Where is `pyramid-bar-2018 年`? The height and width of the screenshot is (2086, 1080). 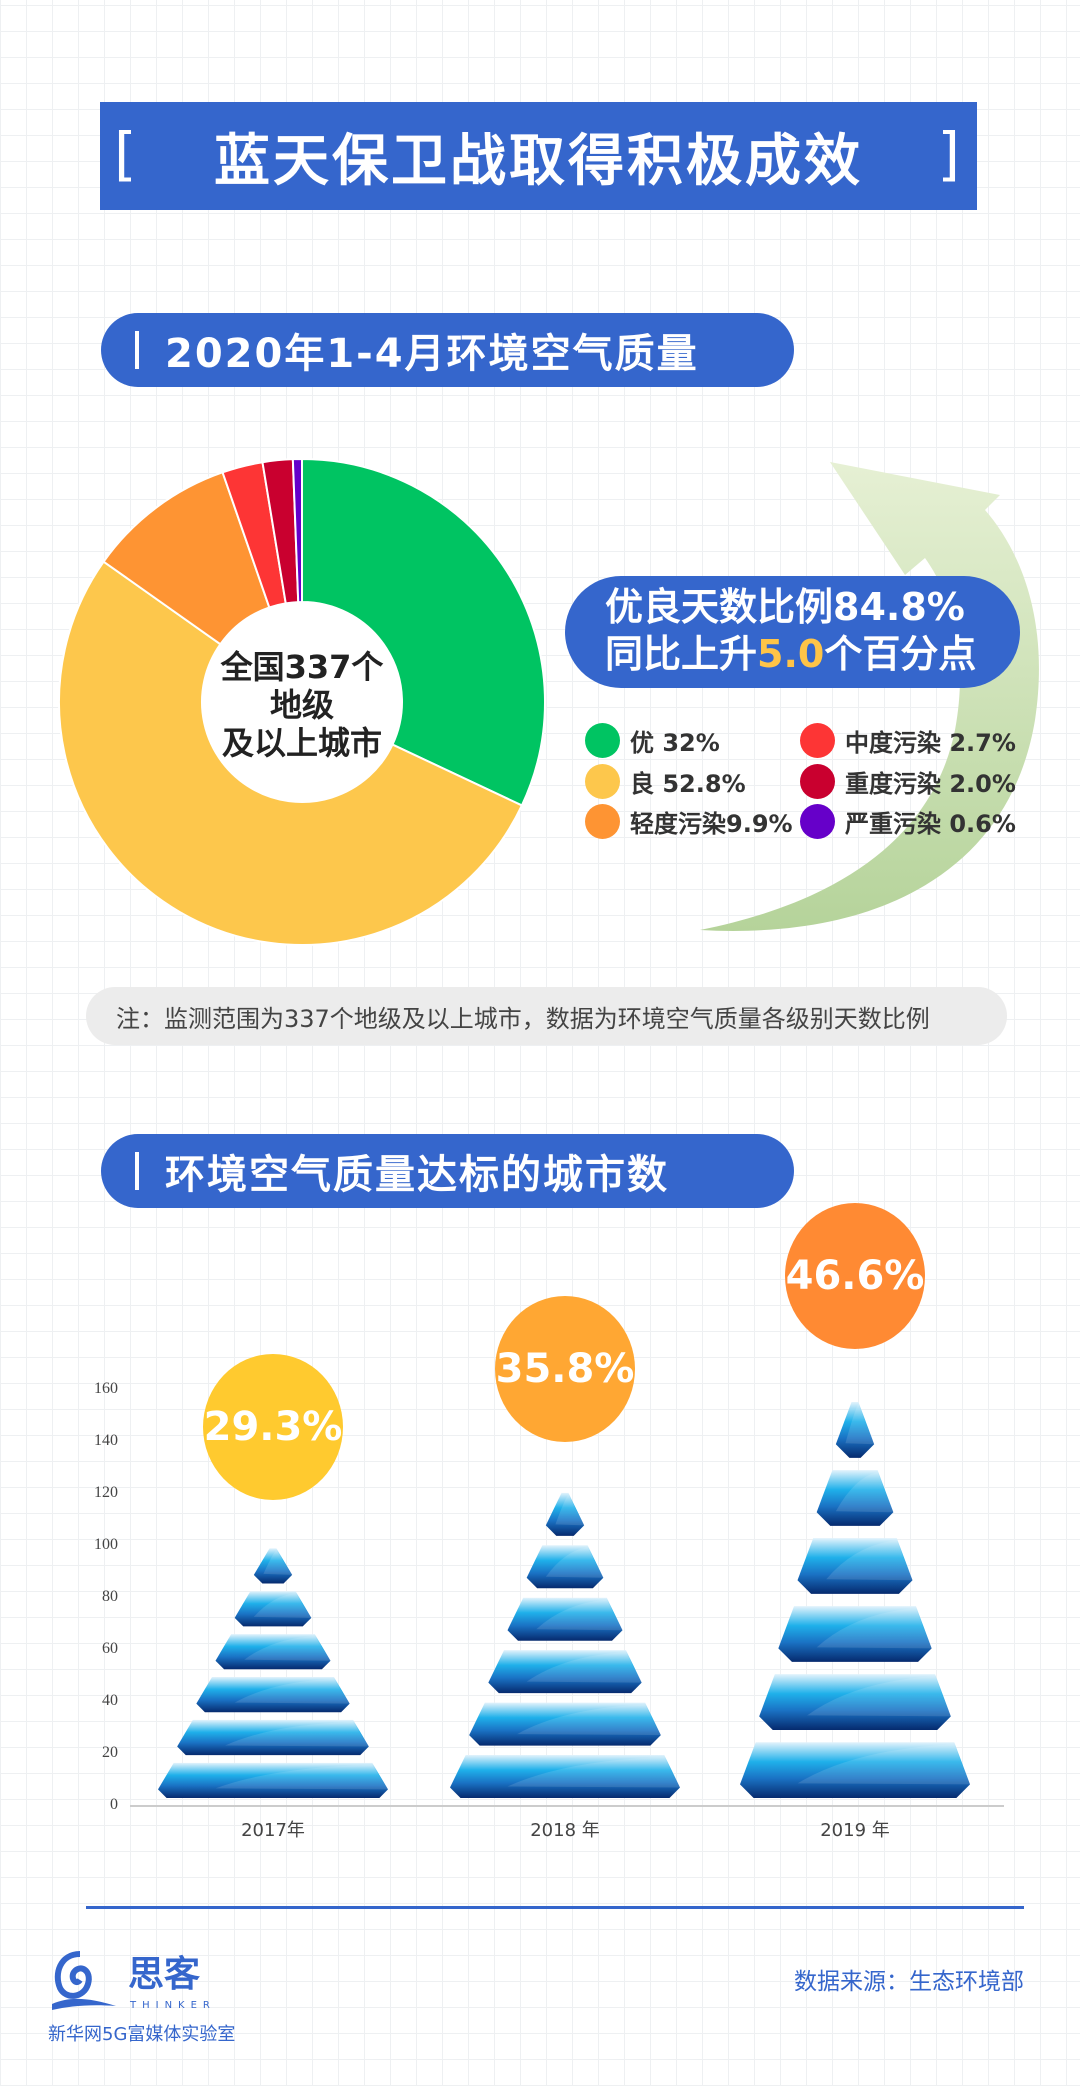 pyramid-bar-2018 年 is located at coordinates (565, 1645).